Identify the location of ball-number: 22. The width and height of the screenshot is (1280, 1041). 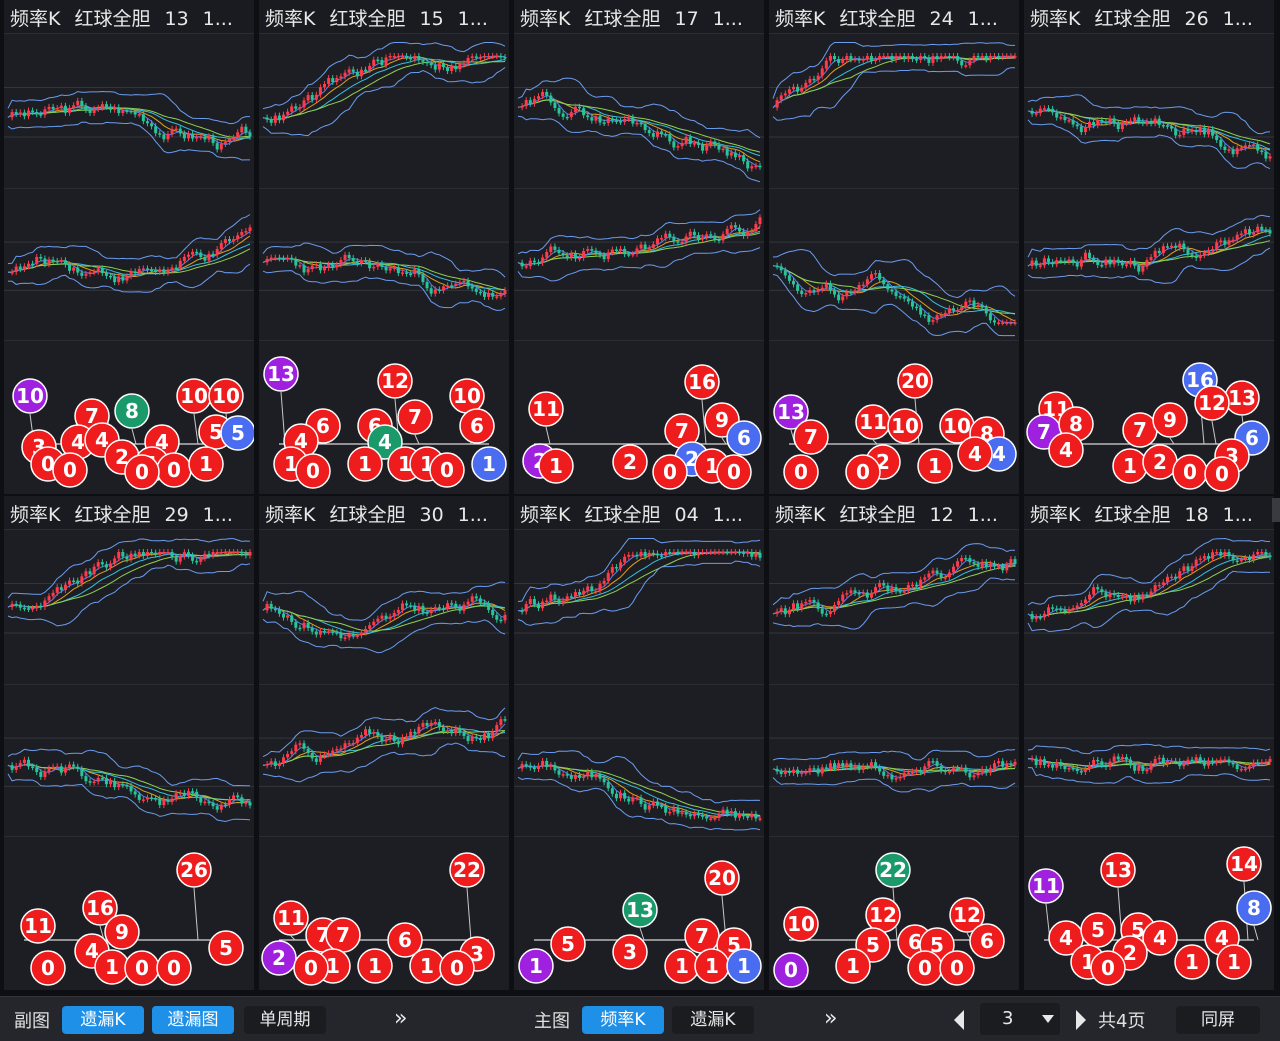
(893, 870).